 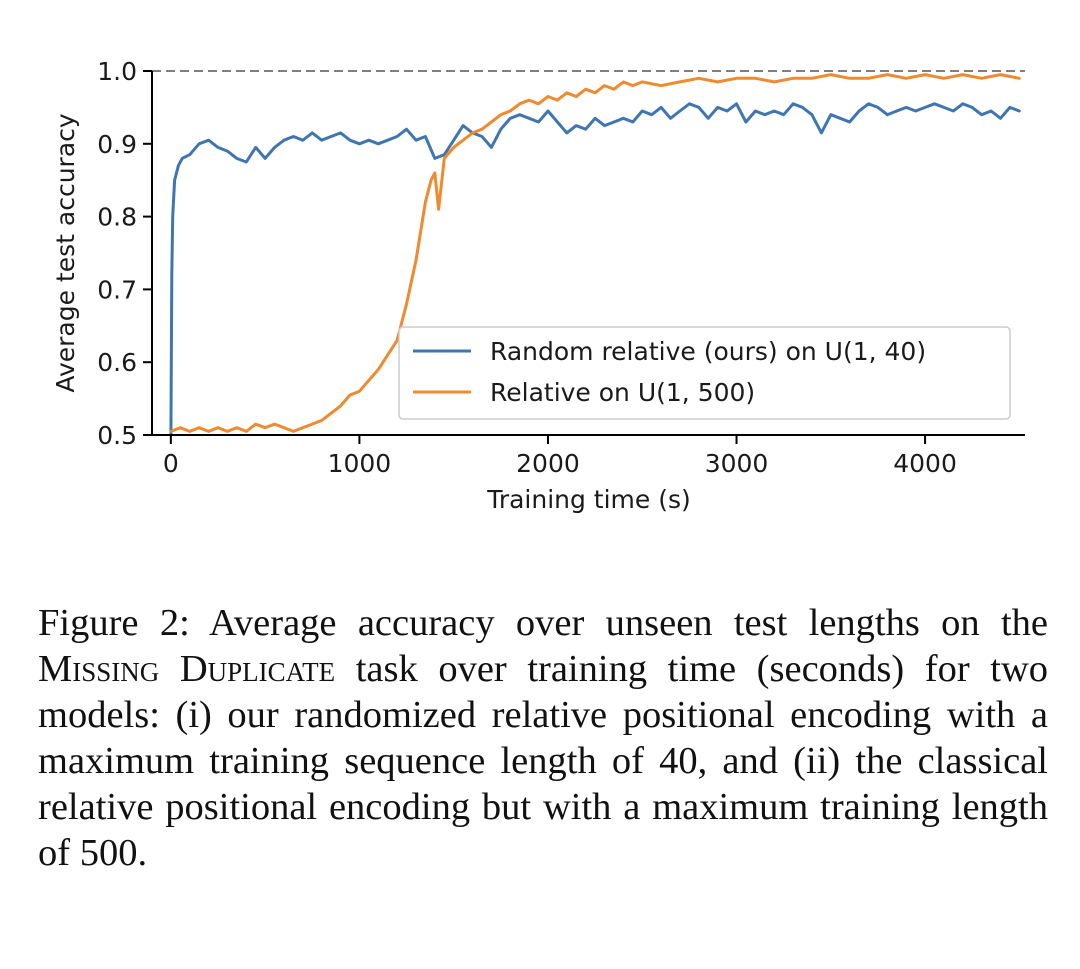 I want to click on caption-label: Figure 2:, so click(x=114, y=623).